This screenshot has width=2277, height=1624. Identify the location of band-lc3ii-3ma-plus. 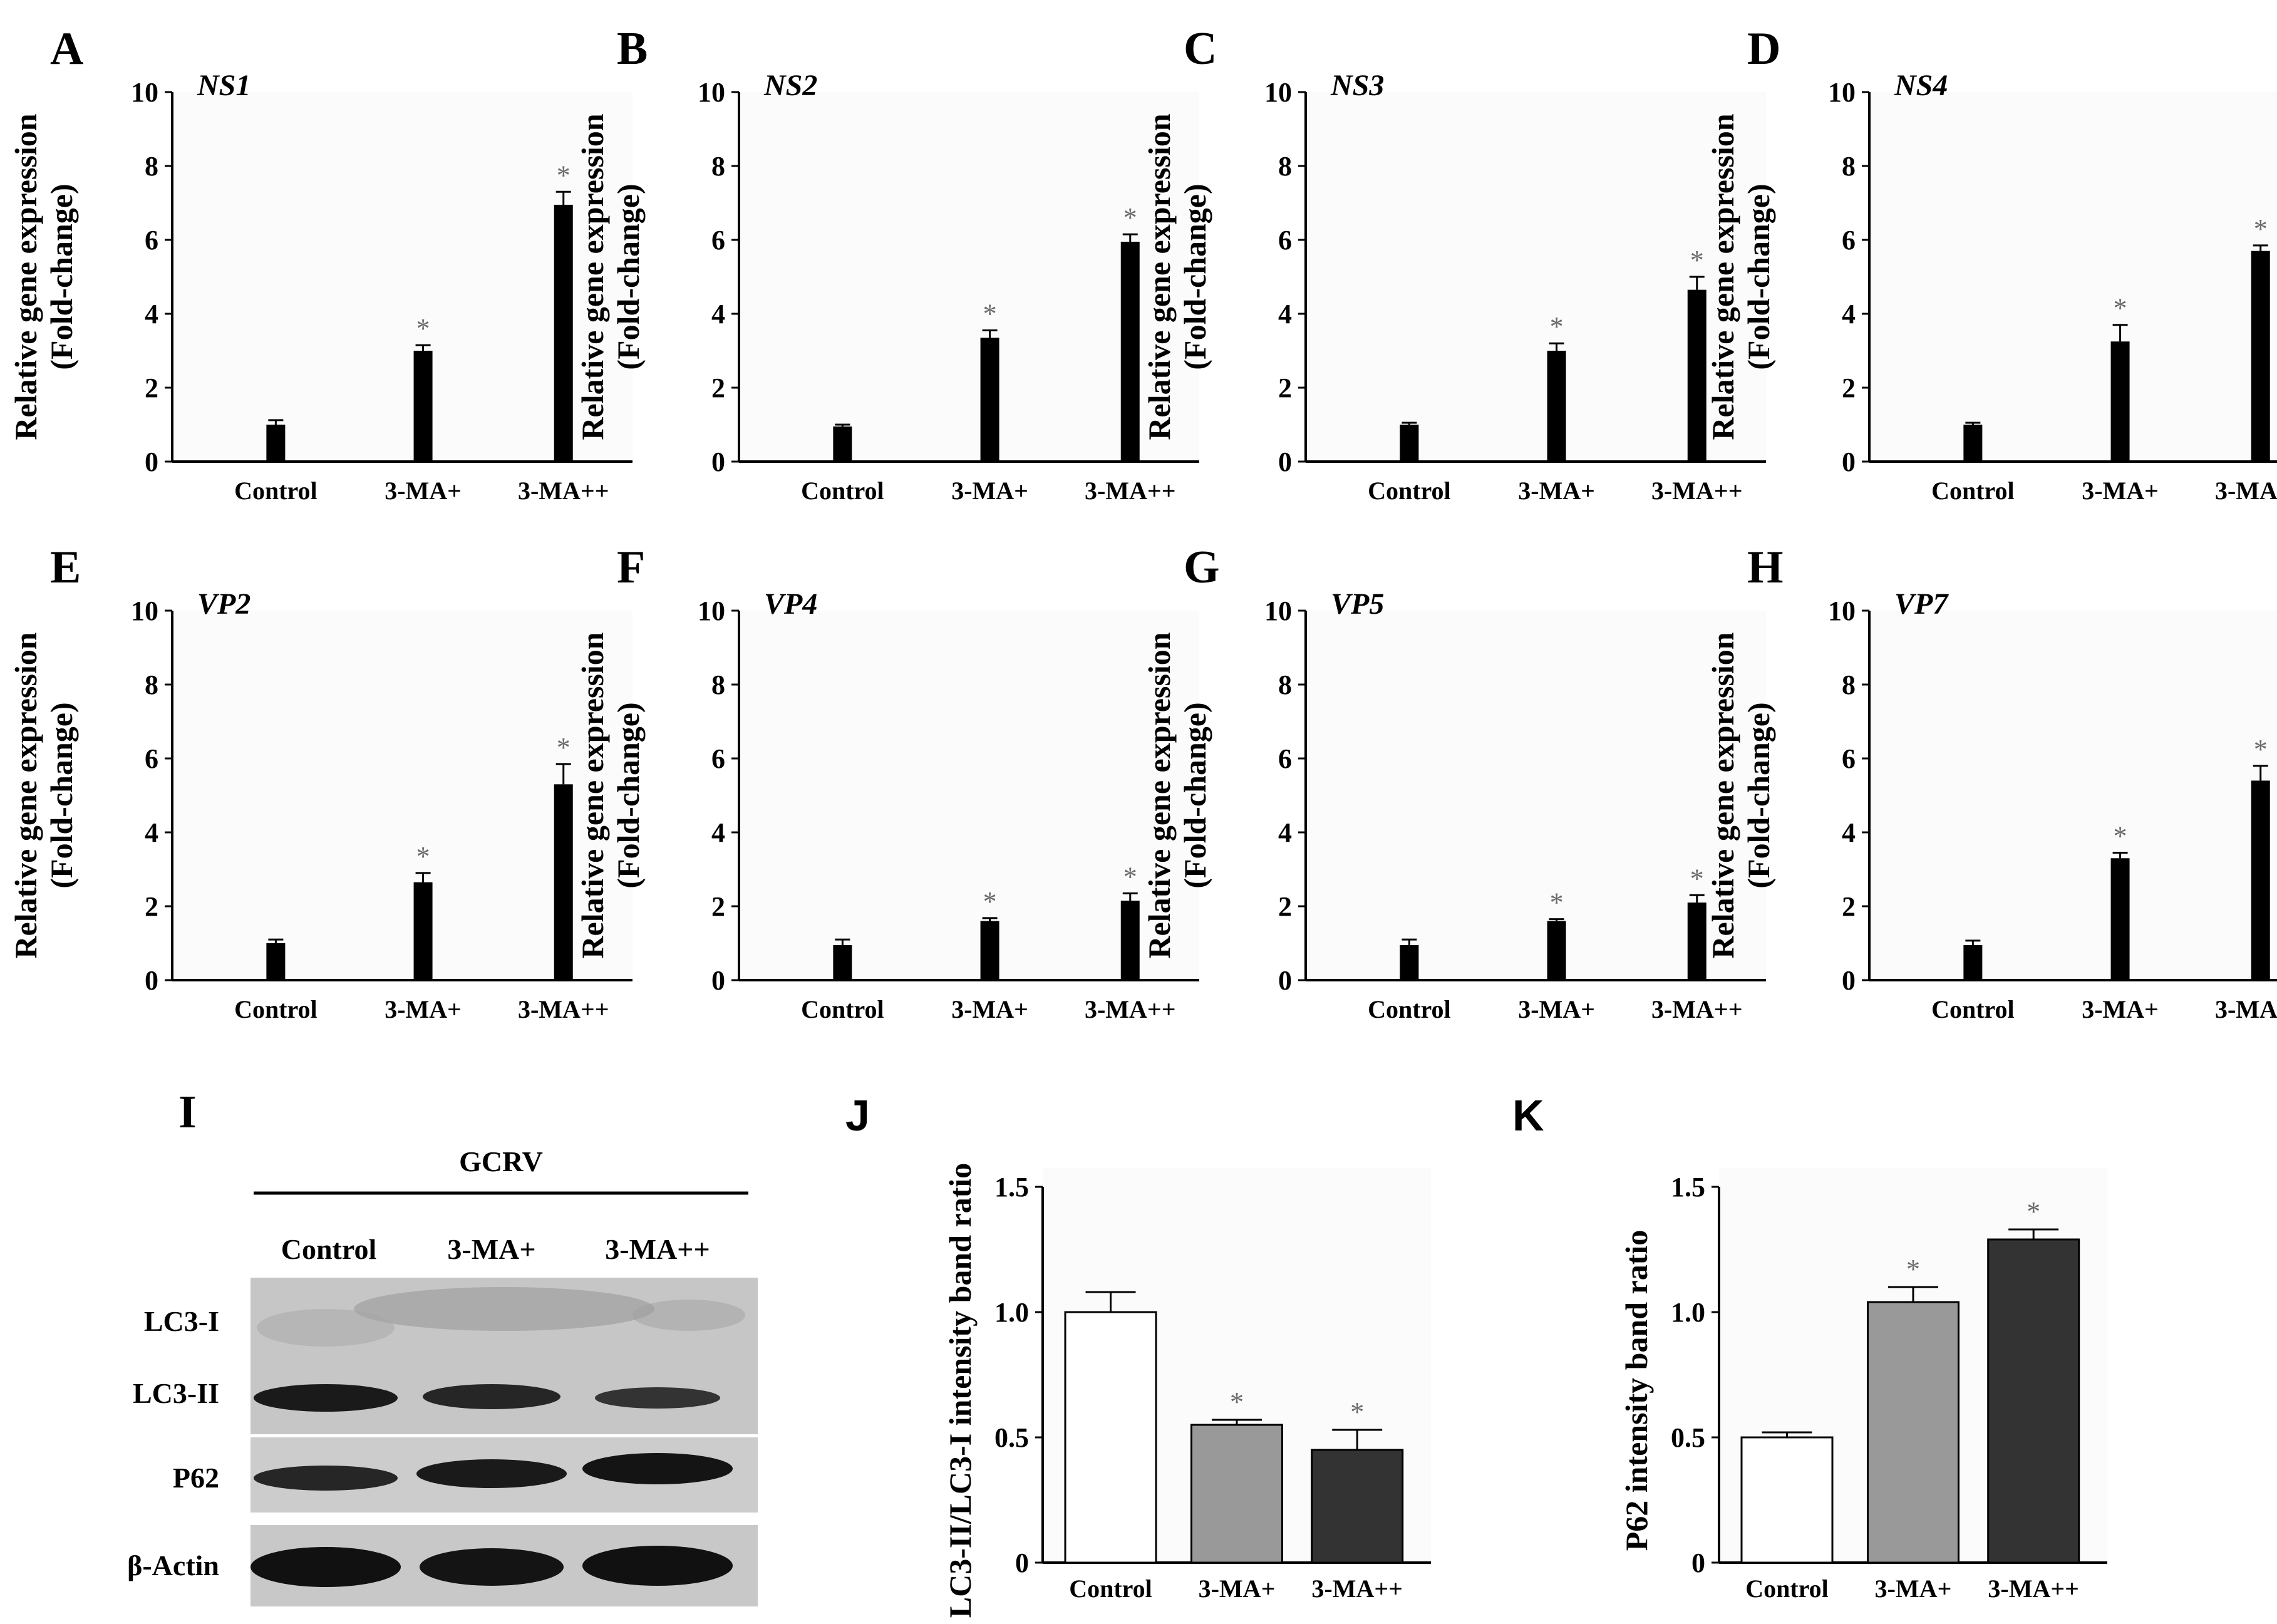
(492, 1396).